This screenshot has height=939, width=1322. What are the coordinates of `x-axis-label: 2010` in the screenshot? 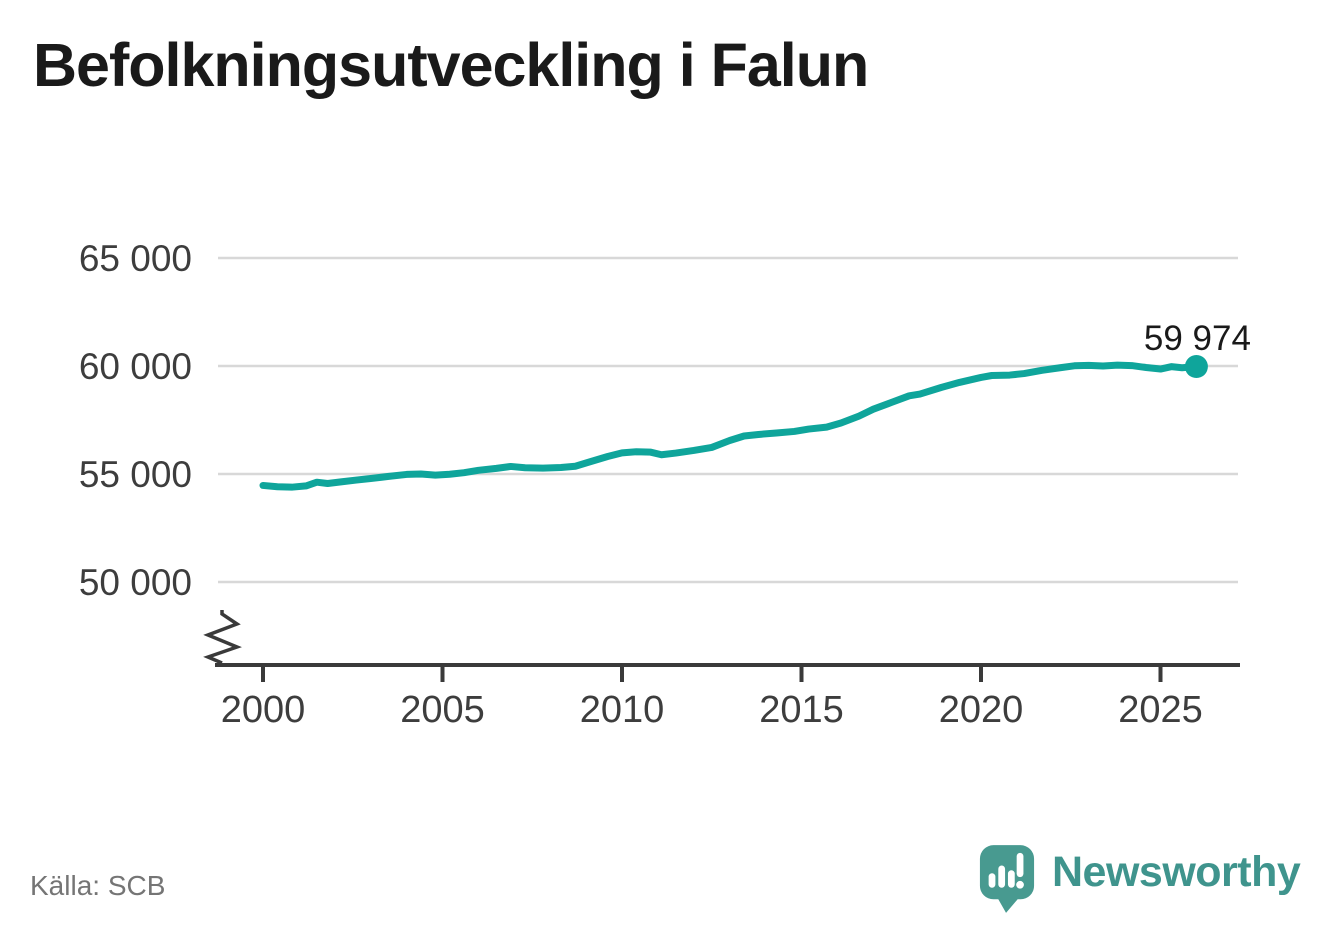 It's located at (622, 710).